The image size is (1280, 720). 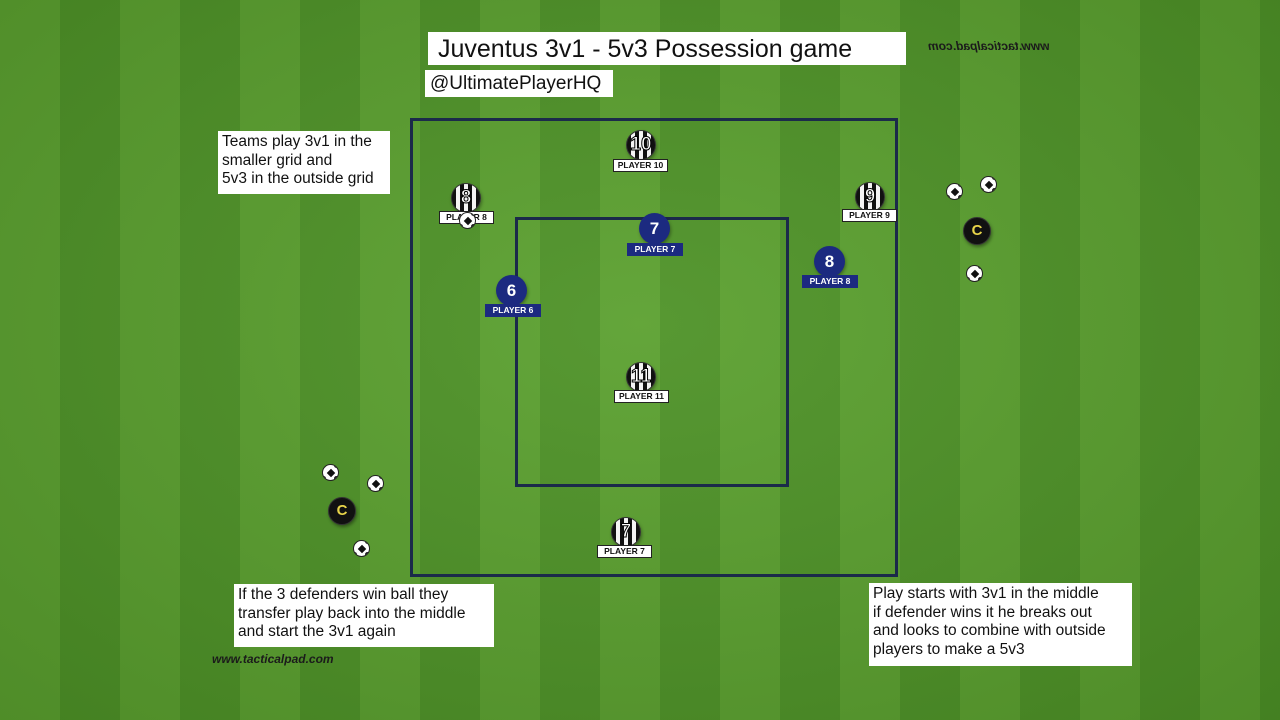 I want to click on inner-grid, so click(x=652, y=352).